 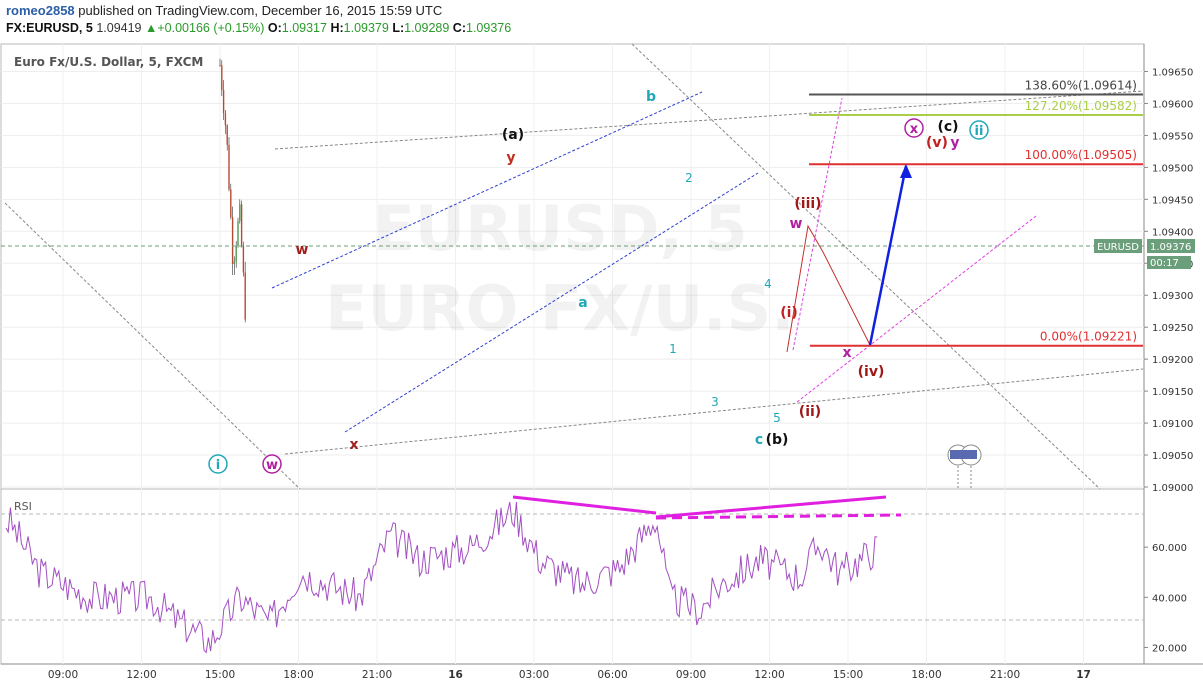 I want to click on high-label: H:, so click(x=337, y=28).